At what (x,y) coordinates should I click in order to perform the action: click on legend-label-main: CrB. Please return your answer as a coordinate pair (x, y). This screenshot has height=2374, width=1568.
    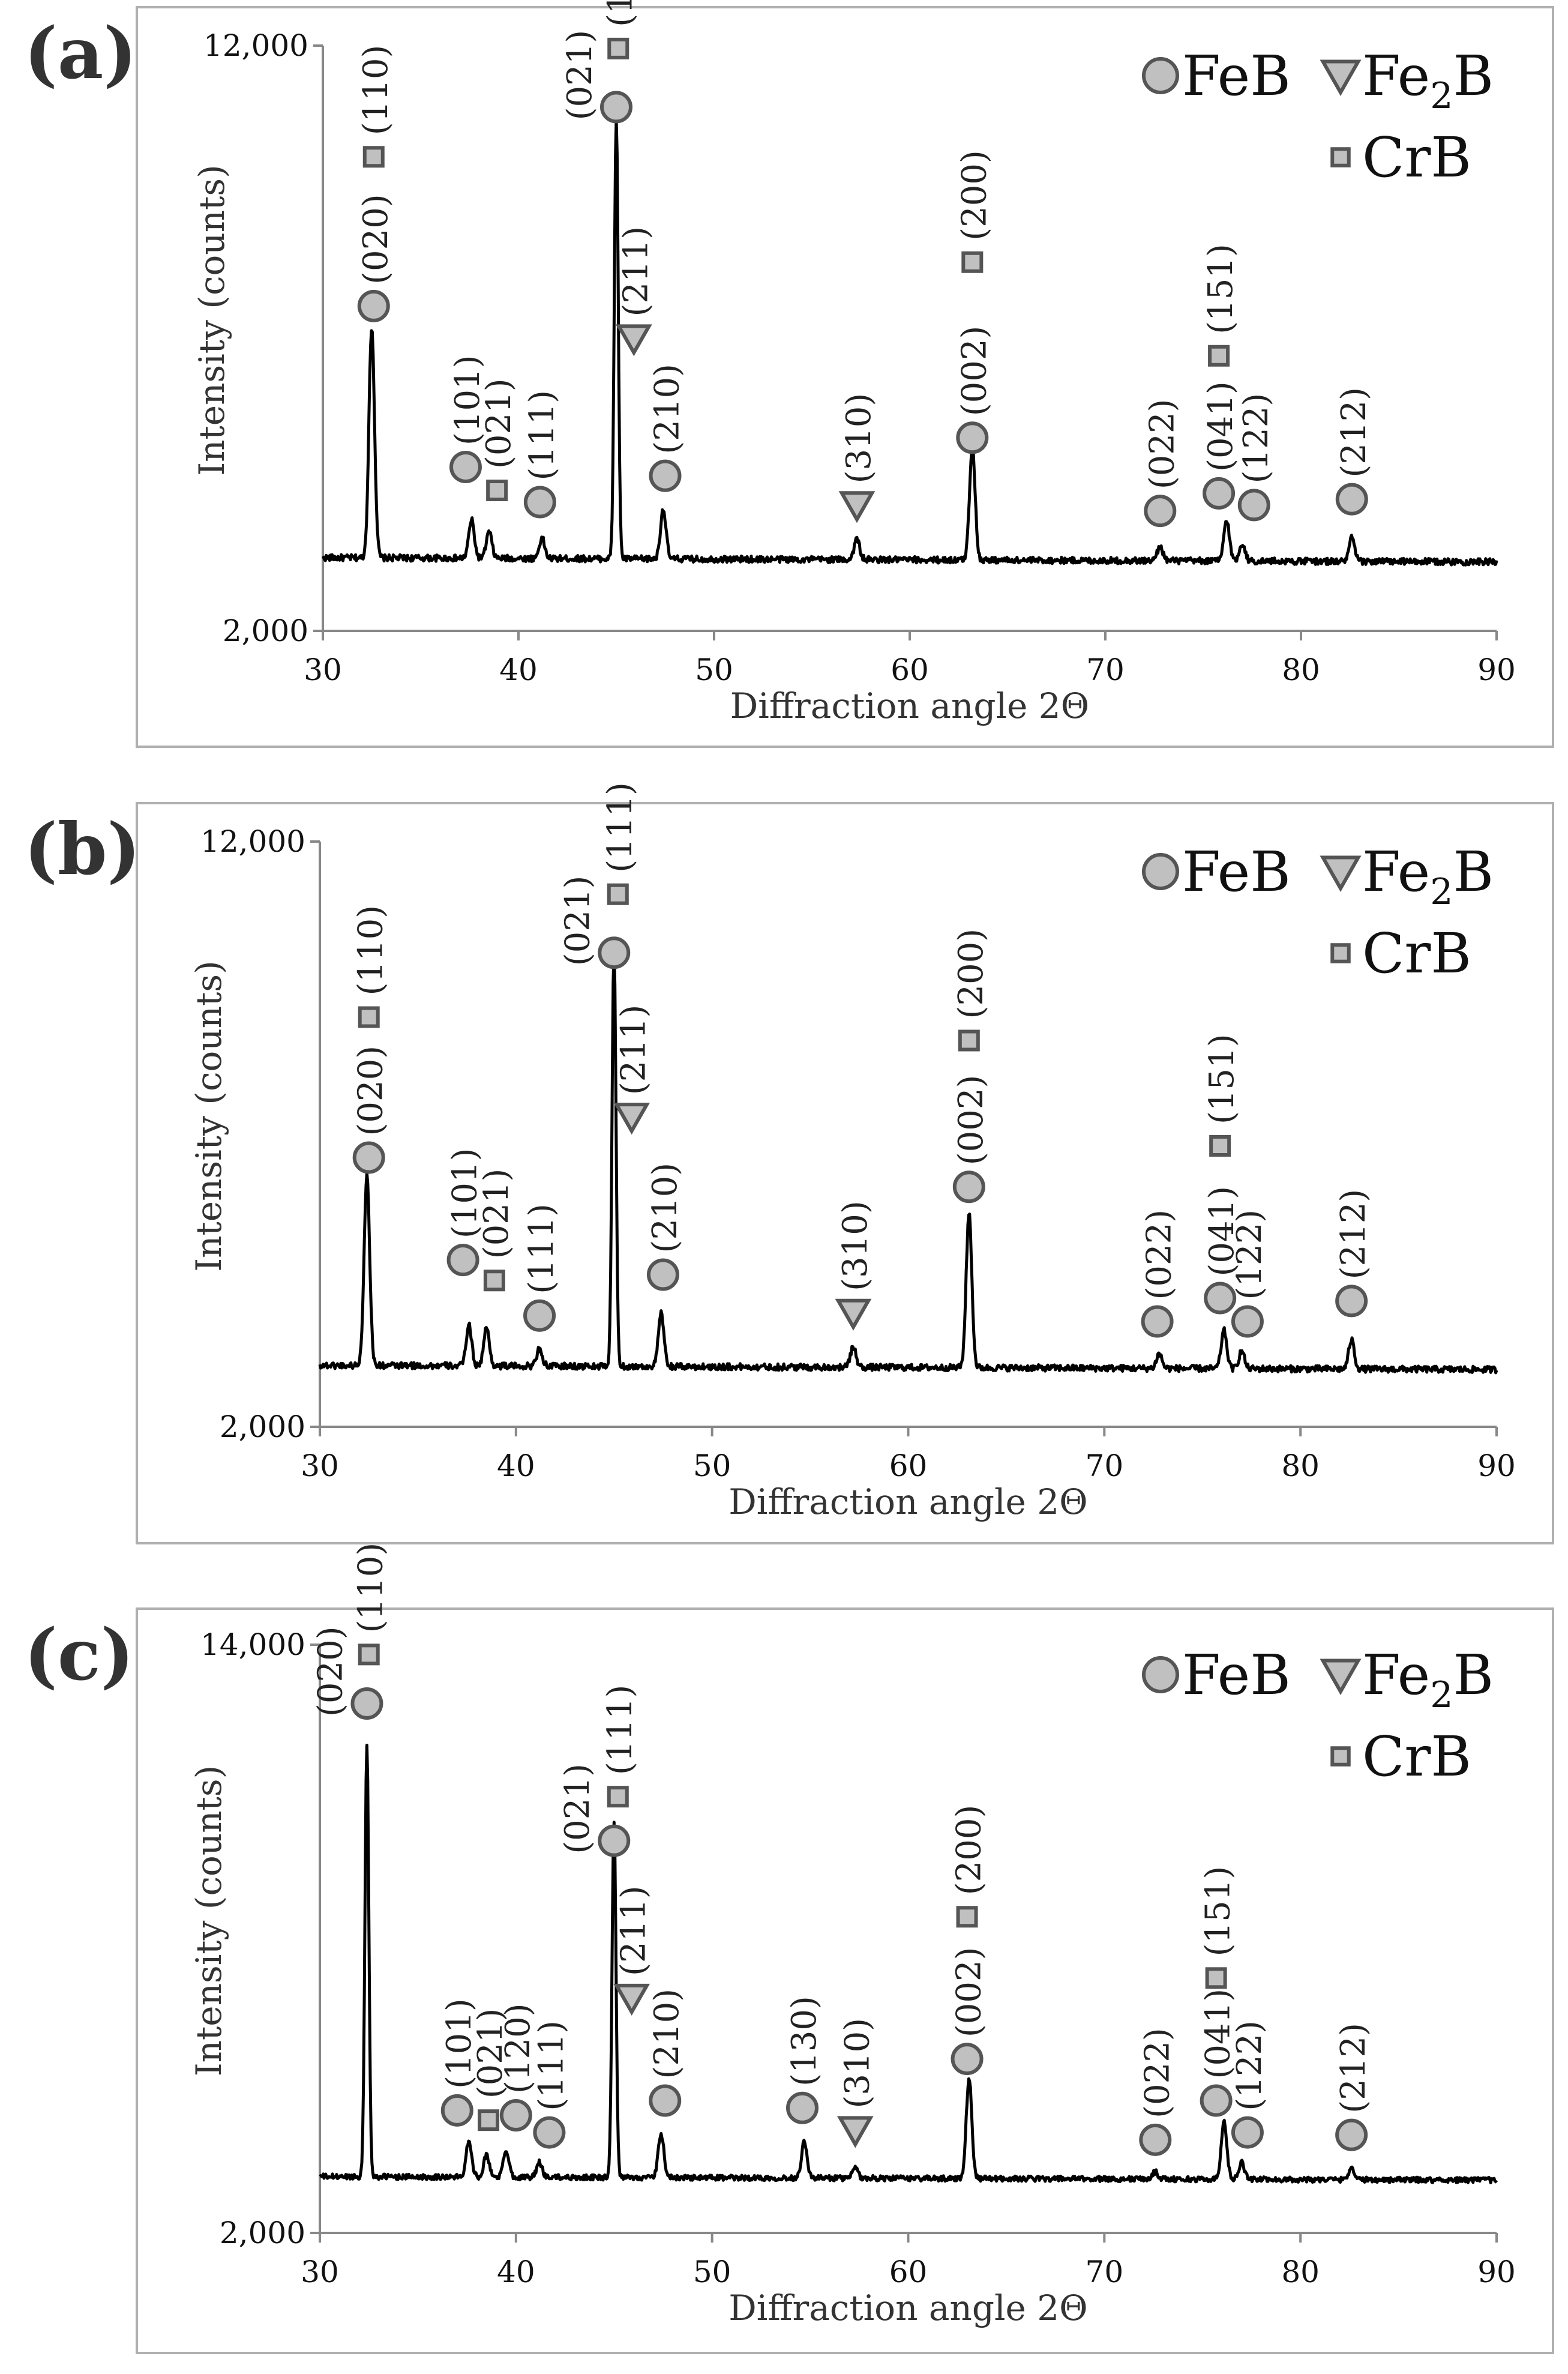
    Looking at the image, I should click on (1416, 1757).